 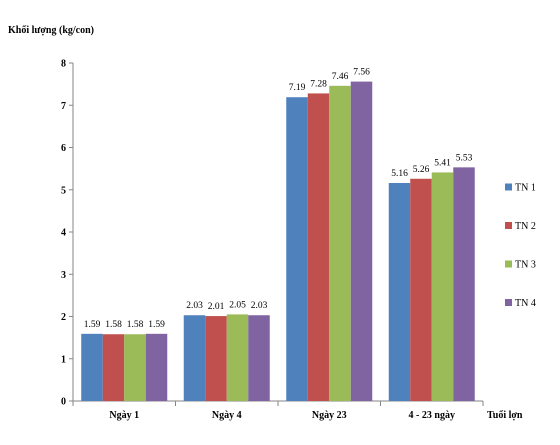 I want to click on y-tick-label: 4, so click(x=63, y=233).